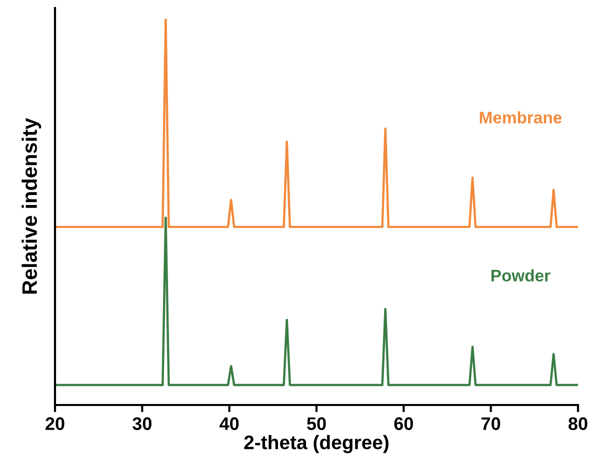 The width and height of the screenshot is (603, 467). What do you see at coordinates (55, 423) in the screenshot?
I see `x-tick-label: 20` at bounding box center [55, 423].